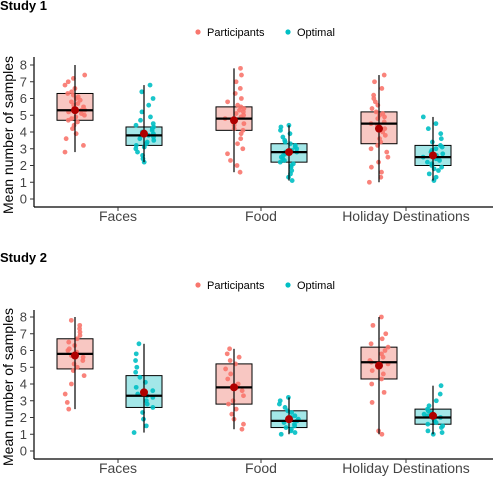  Describe the element at coordinates (288, 32) in the screenshot. I see `legend-key-optimal` at that location.